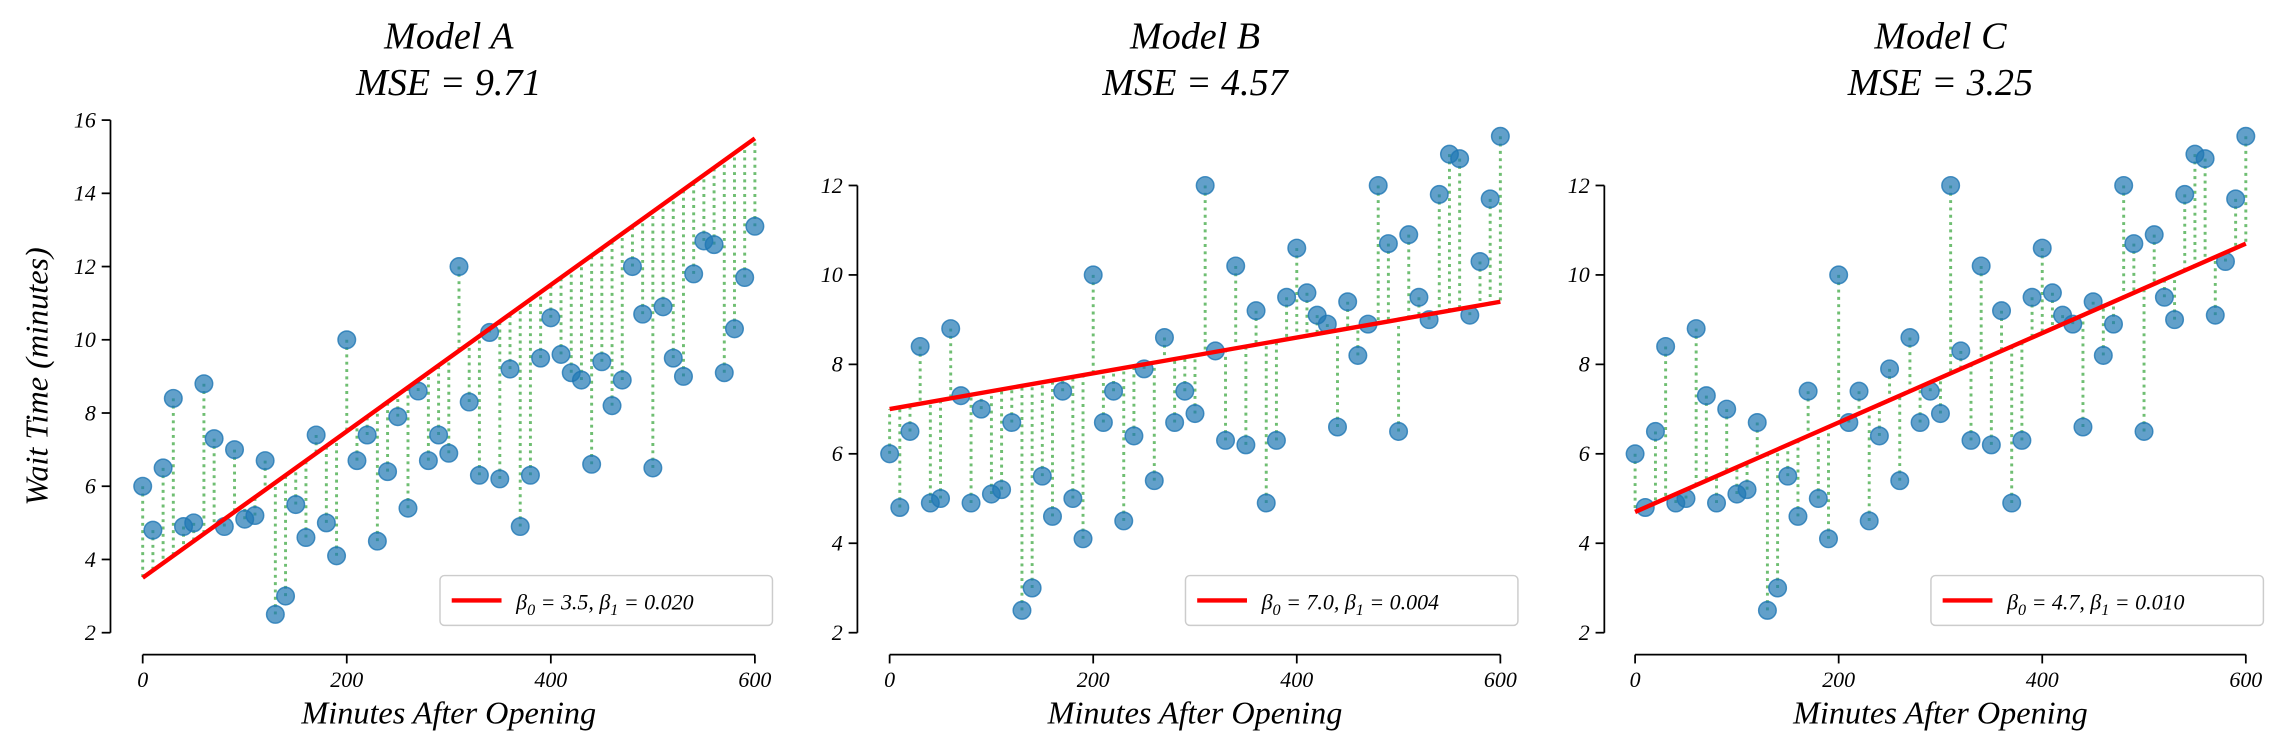 The height and width of the screenshot is (744, 2286). Describe the element at coordinates (346, 679) in the screenshot. I see `x-tick-label: 200` at that location.